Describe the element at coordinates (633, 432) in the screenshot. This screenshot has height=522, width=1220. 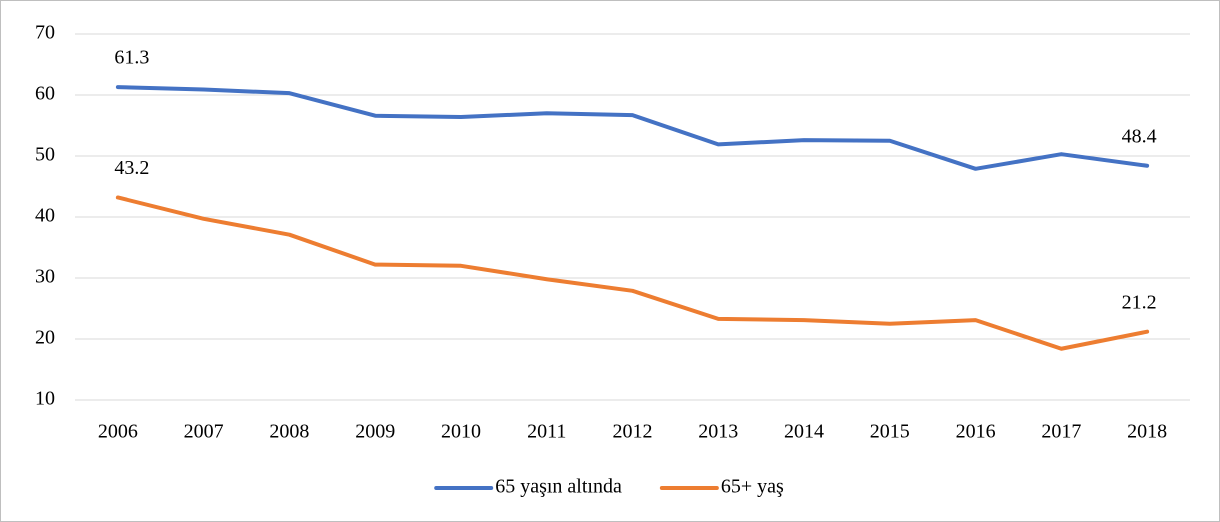
I see `x-tick-label: 2012` at that location.